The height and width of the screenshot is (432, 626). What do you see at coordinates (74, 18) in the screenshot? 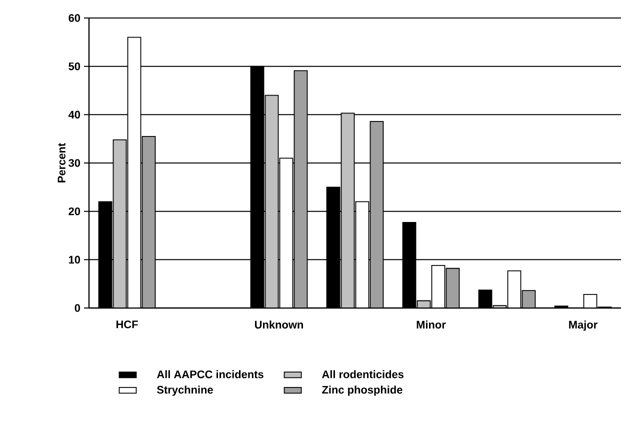
I see `y-tick-label: 60` at bounding box center [74, 18].